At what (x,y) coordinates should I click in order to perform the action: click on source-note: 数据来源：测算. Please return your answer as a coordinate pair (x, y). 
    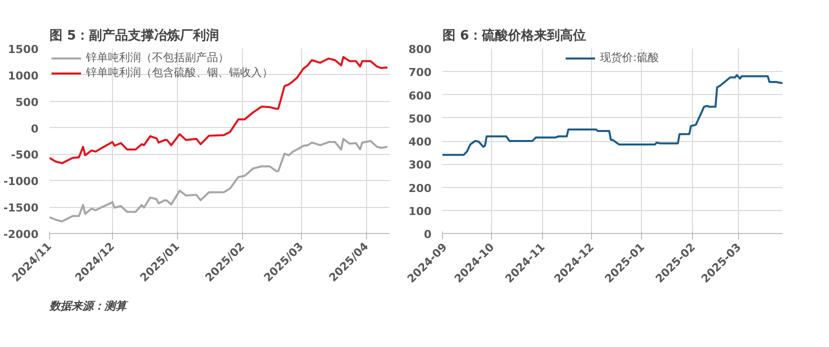
    Looking at the image, I should click on (88, 306).